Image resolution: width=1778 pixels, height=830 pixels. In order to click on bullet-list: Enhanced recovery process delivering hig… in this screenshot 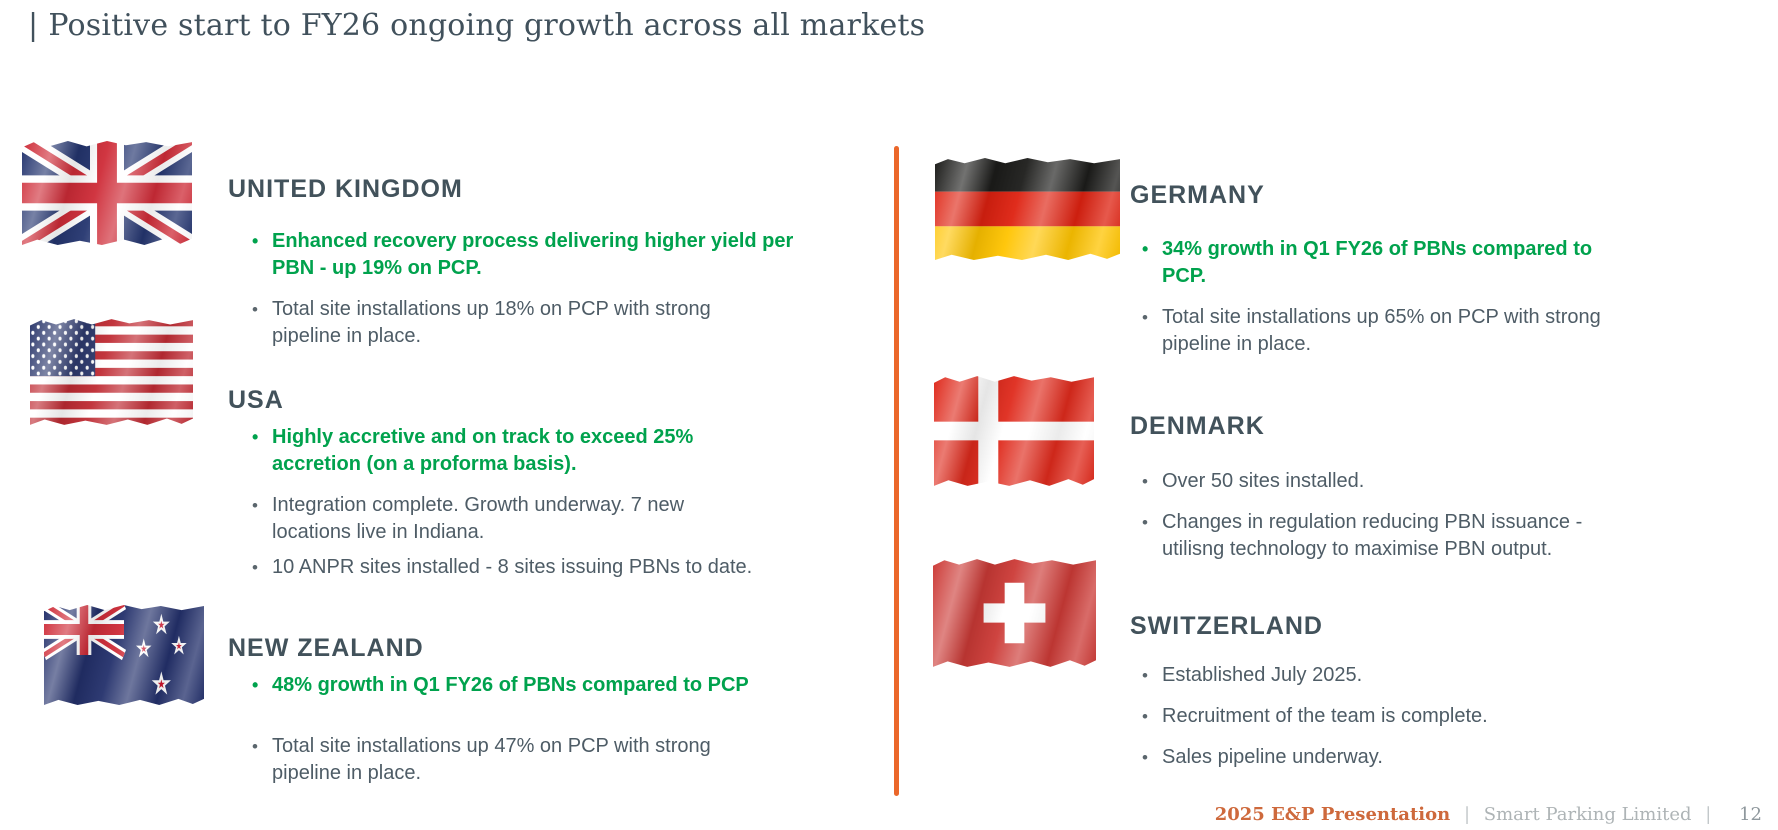, I will do `click(510, 289)`.